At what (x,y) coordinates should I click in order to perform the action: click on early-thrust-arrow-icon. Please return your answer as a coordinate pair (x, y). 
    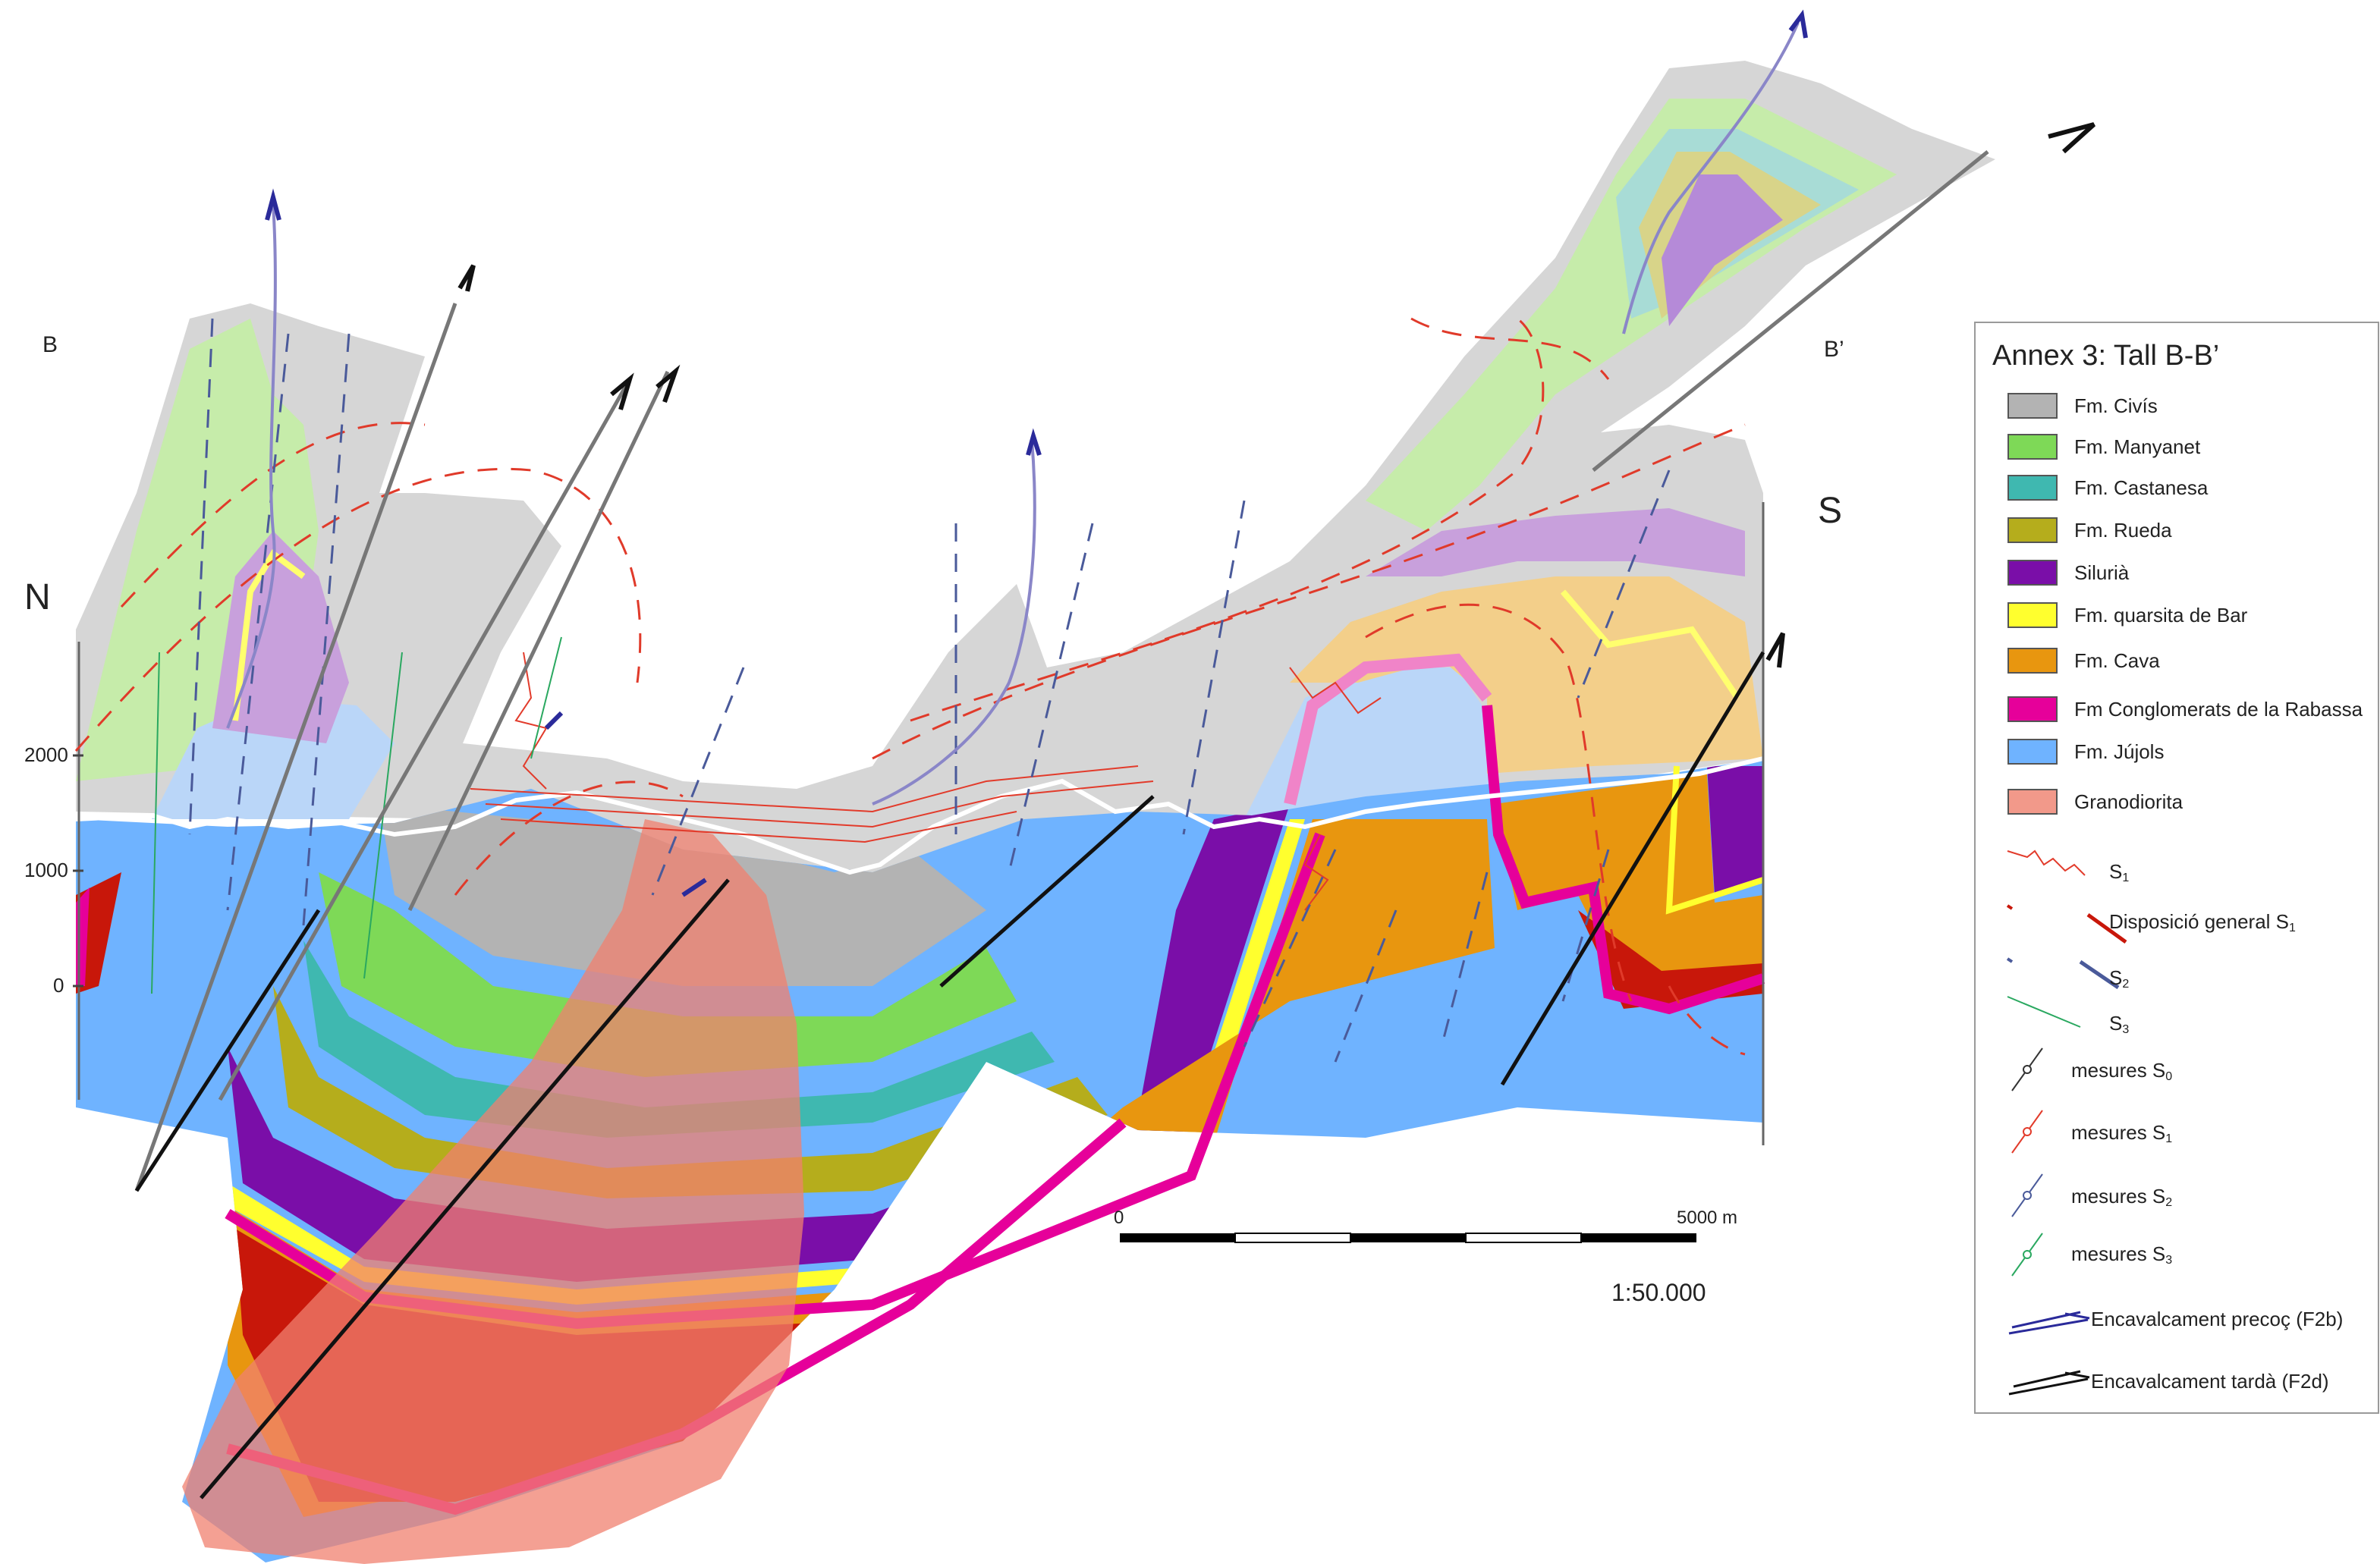
    Looking at the image, I should click on (2049, 1323).